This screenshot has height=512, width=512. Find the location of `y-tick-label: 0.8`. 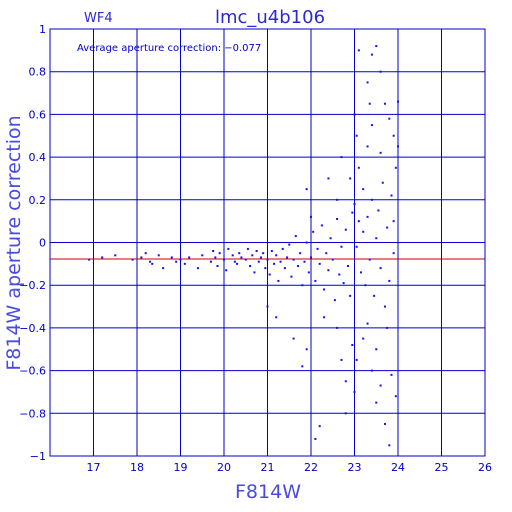

y-tick-label: 0.8 is located at coordinates (38, 72).